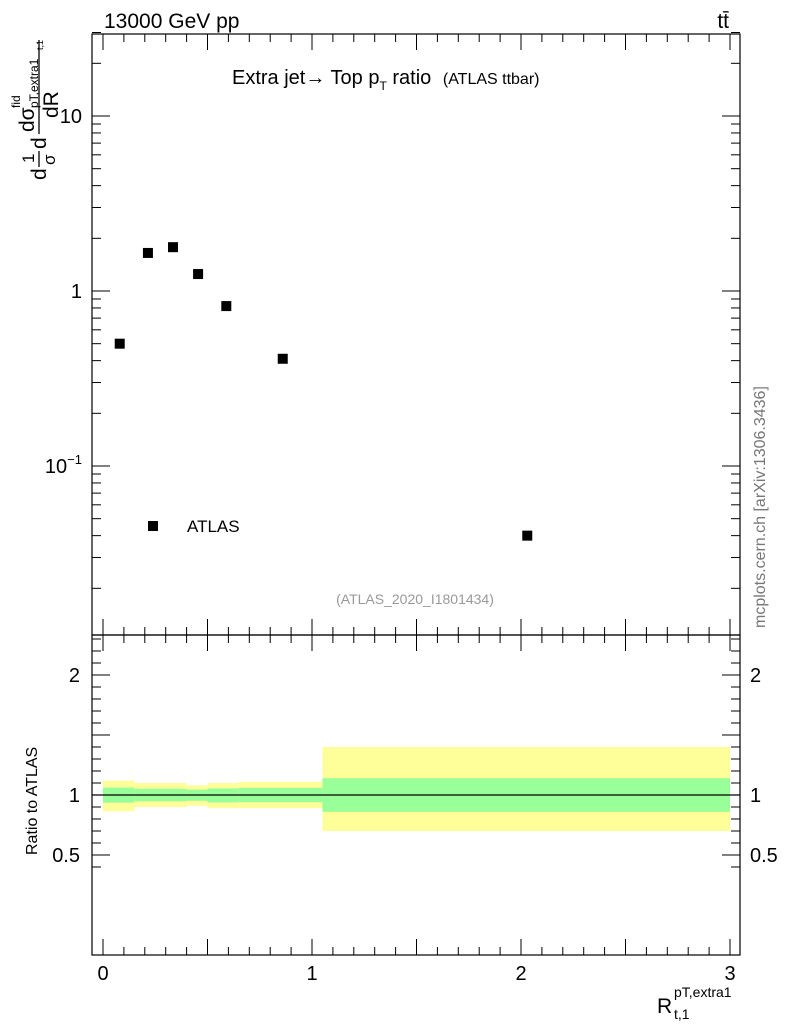 This screenshot has width=786, height=1024. I want to click on main-ytick-label: 10−1, so click(63, 465).